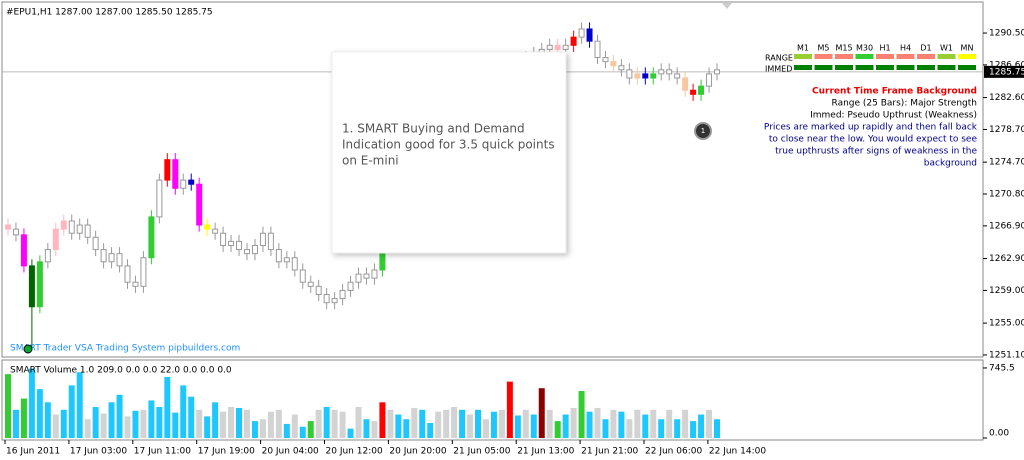 This screenshot has height=460, width=1024. What do you see at coordinates (370, 161) in the screenshot?
I see `annotation-line: on E-mini` at bounding box center [370, 161].